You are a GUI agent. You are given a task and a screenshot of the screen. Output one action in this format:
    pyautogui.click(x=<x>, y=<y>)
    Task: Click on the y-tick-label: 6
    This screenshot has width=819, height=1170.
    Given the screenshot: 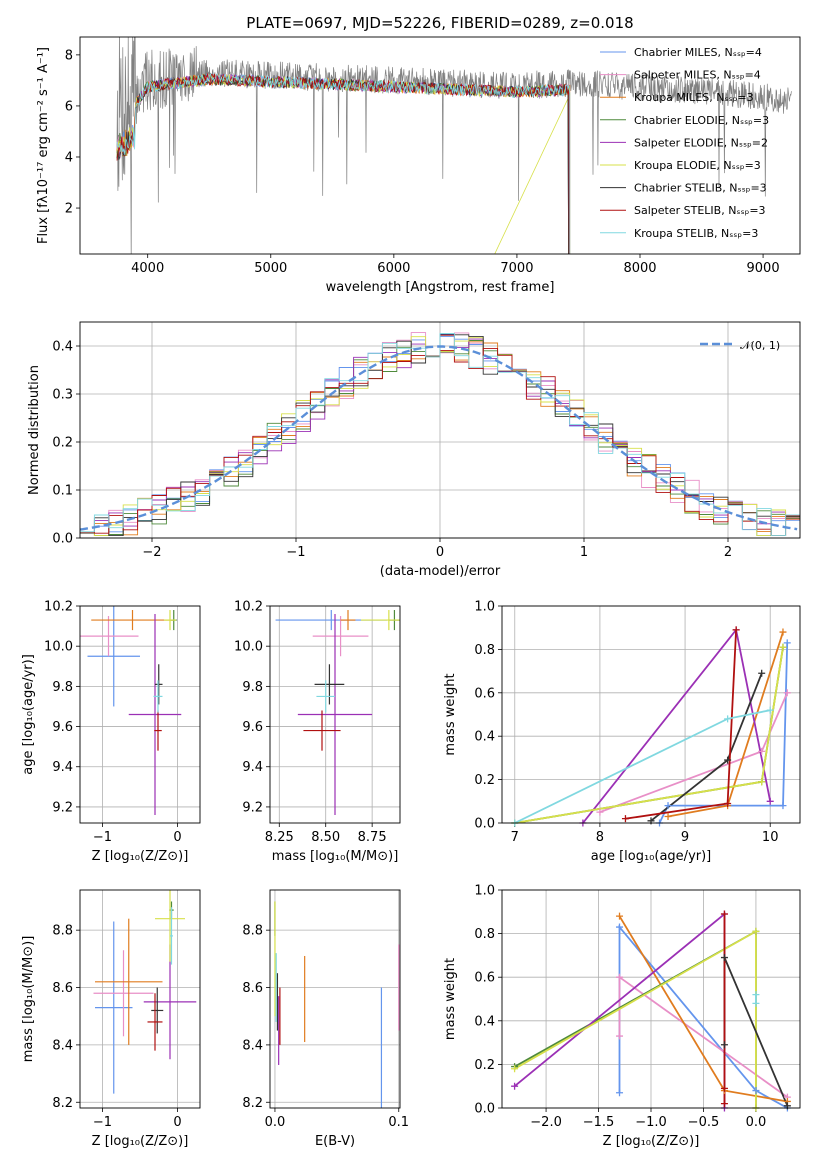 What is the action you would take?
    pyautogui.click(x=69, y=106)
    